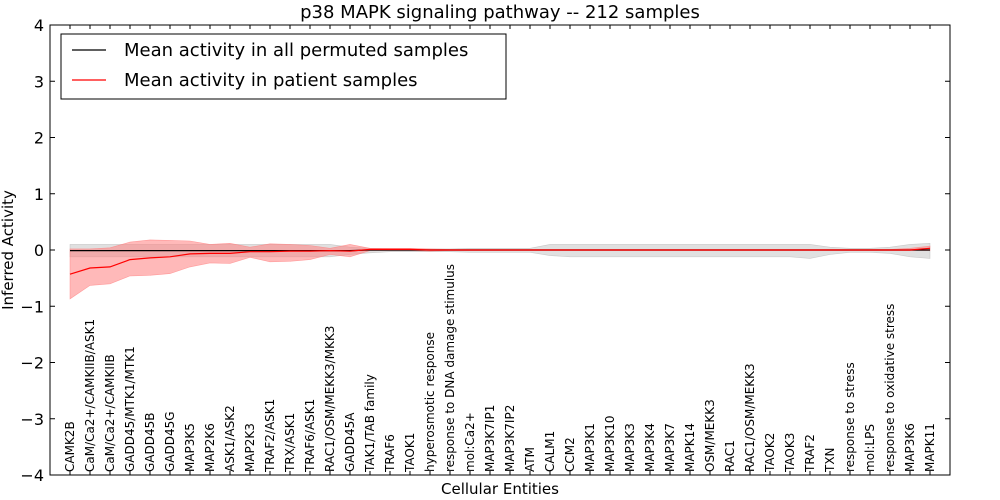 The width and height of the screenshot is (1000, 500). I want to click on x-tick-label: OSM/MEKK3, so click(710, 435).